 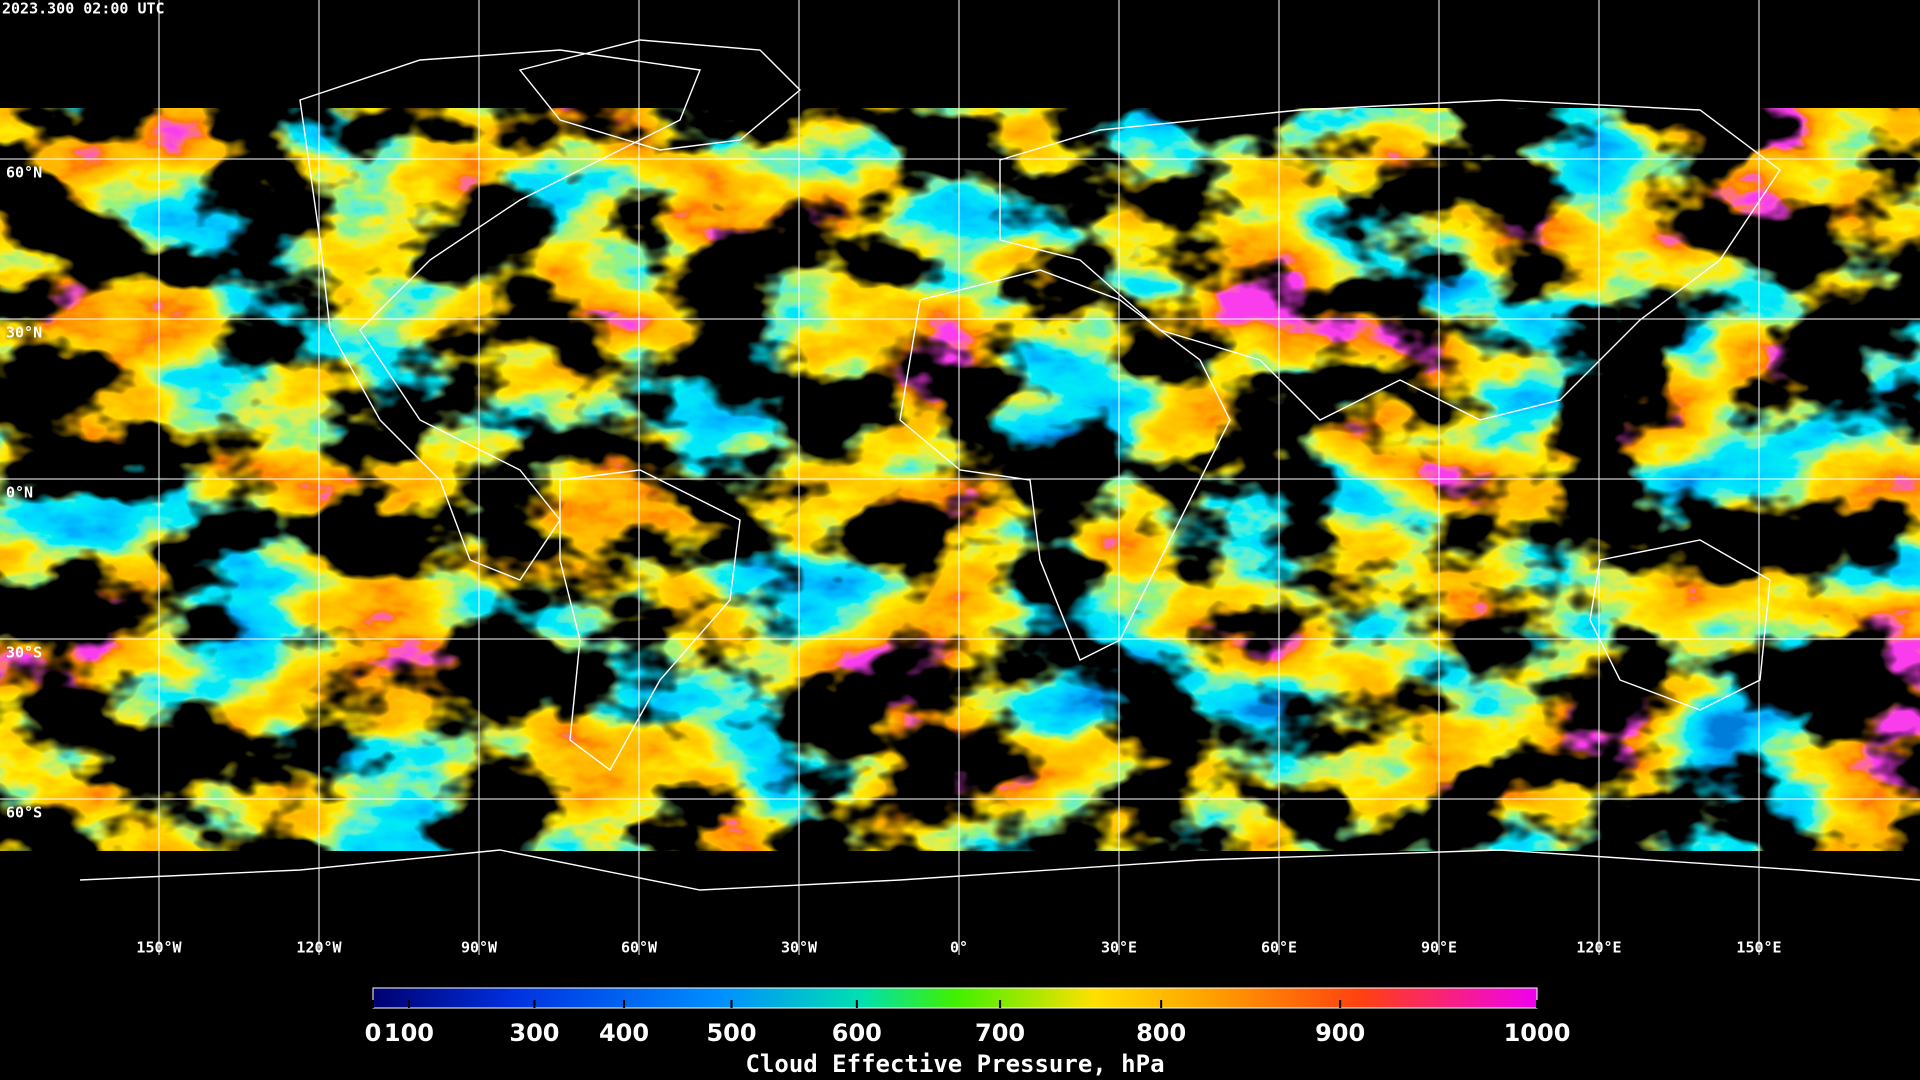 What do you see at coordinates (319, 948) in the screenshot?
I see `lon-label: 120°W` at bounding box center [319, 948].